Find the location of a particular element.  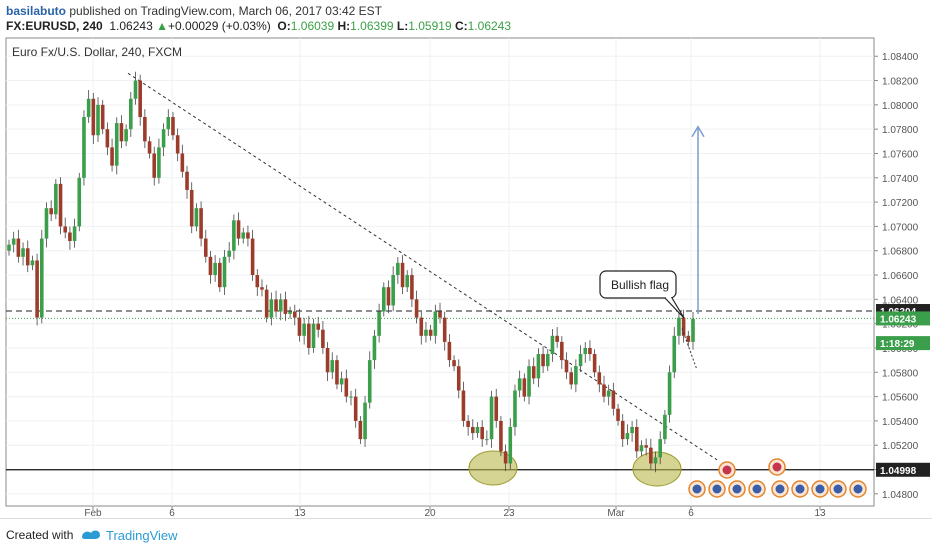

event-icons is located at coordinates (777, 478).